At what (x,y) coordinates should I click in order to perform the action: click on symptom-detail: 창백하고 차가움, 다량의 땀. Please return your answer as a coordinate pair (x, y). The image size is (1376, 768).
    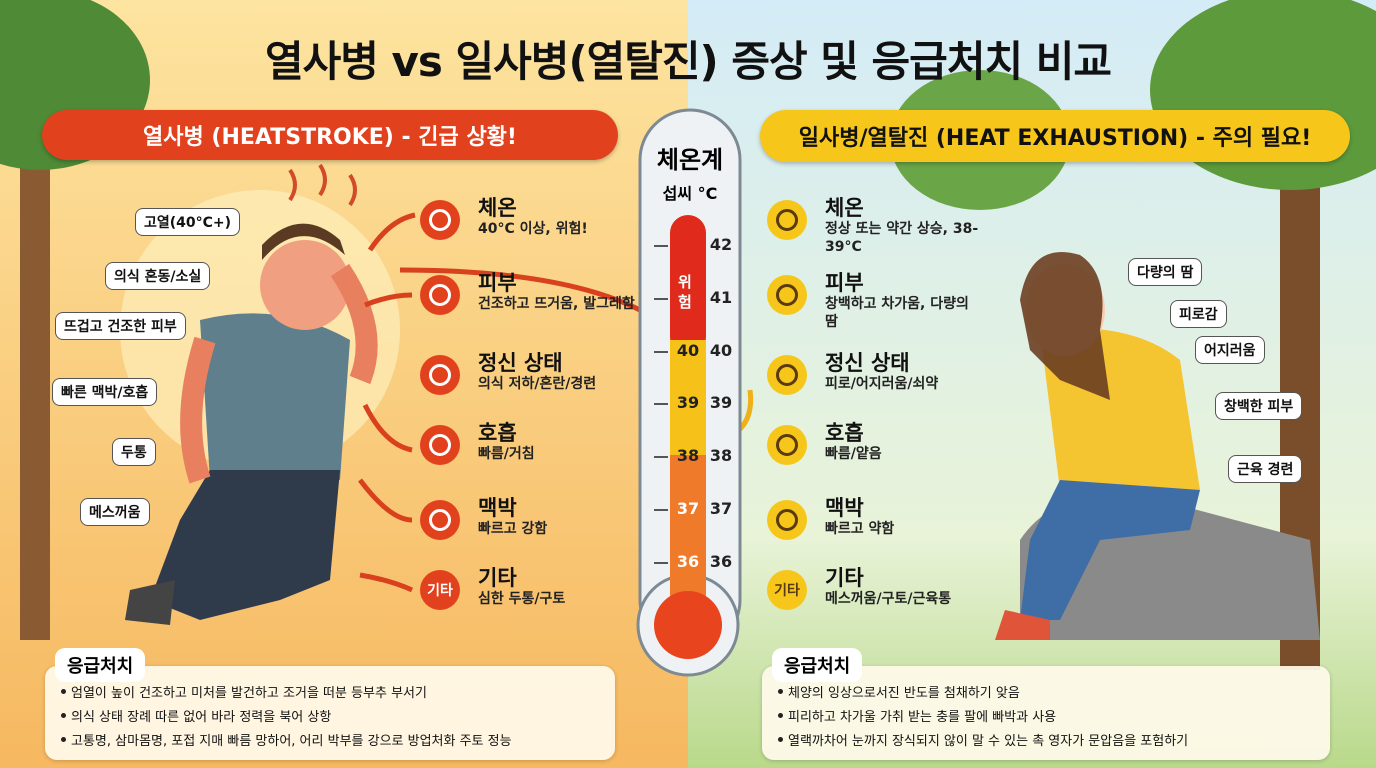
    Looking at the image, I should click on (897, 313).